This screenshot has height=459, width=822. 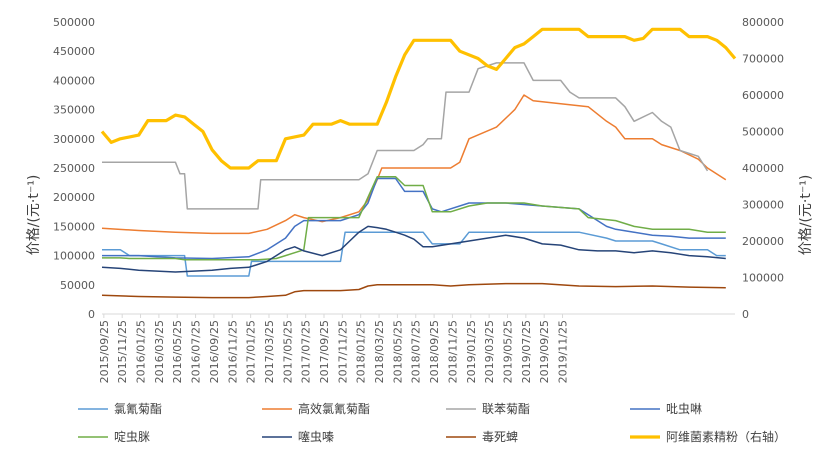 What do you see at coordinates (196, 351) in the screenshot?
I see `x-tick: 2016/07/25` at bounding box center [196, 351].